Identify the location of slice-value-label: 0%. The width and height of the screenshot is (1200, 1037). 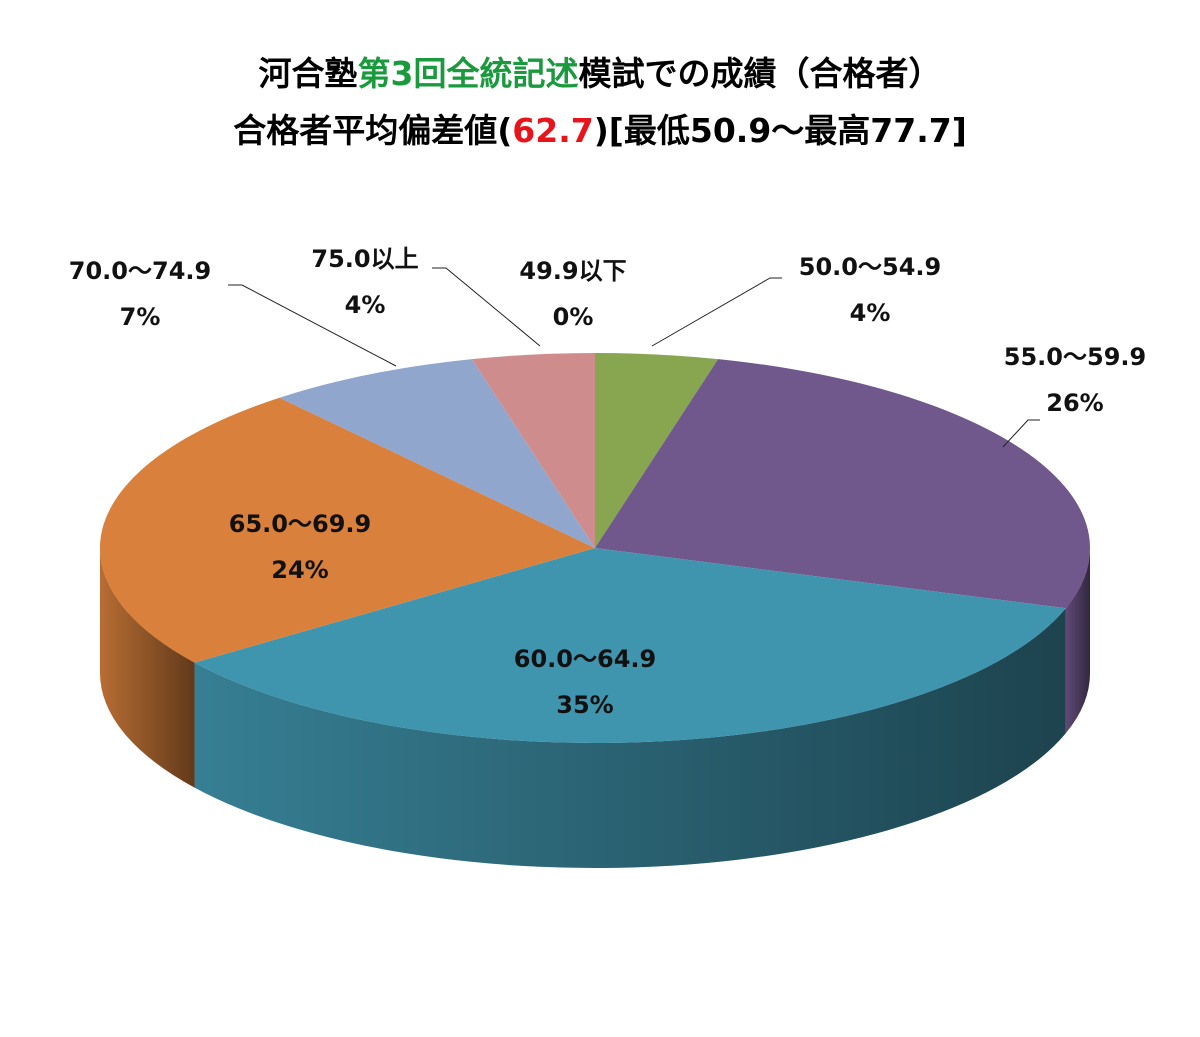
(573, 317).